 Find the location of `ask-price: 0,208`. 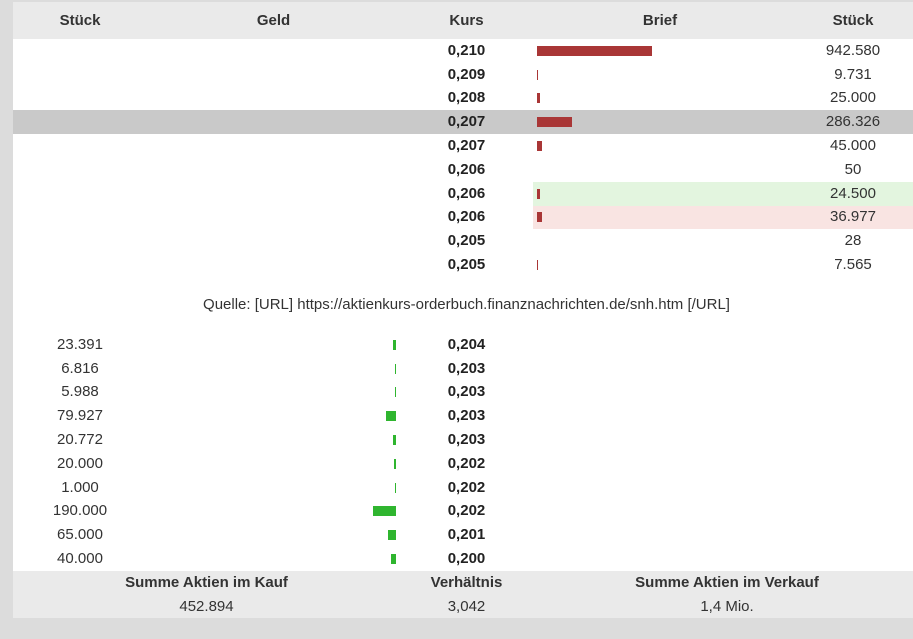

ask-price: 0,208 is located at coordinates (466, 98).